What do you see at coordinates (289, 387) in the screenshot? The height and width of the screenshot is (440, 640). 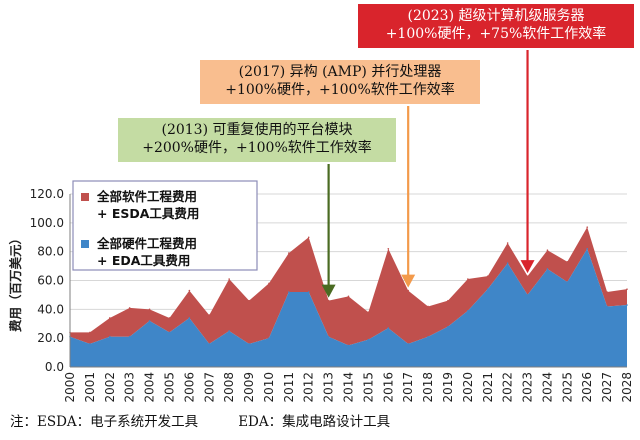 I see `x-tick-label: 2011` at bounding box center [289, 387].